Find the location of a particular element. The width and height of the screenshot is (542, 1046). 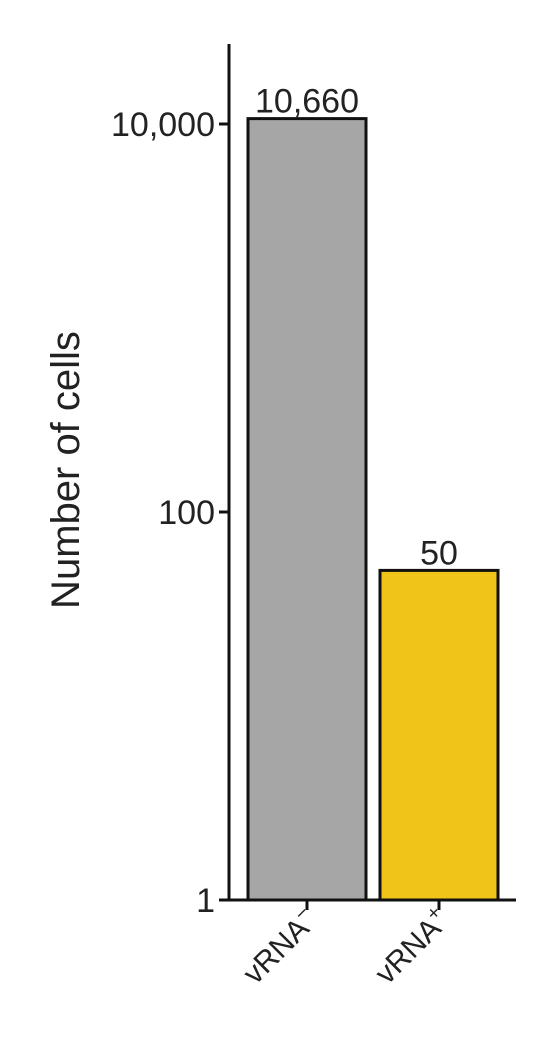

y-tick-label-1: 100 is located at coordinates (186, 513).